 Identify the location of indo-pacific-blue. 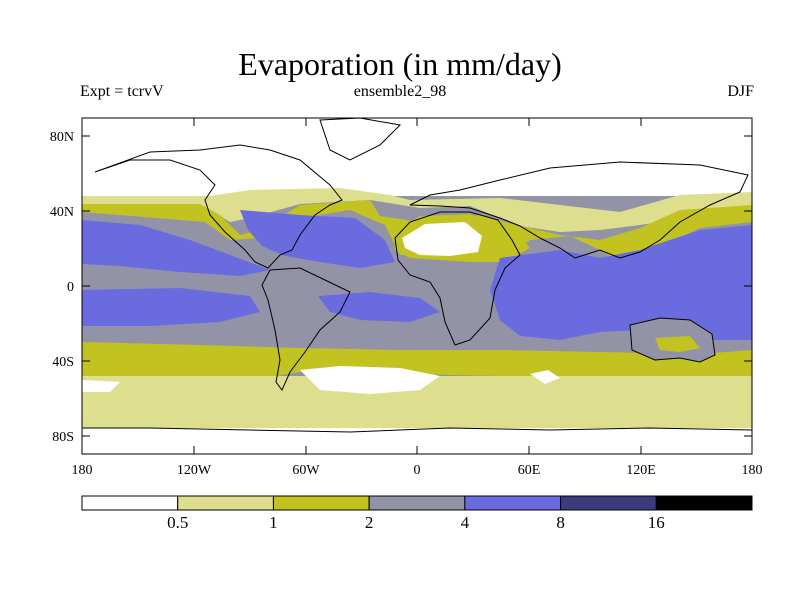
(621, 282).